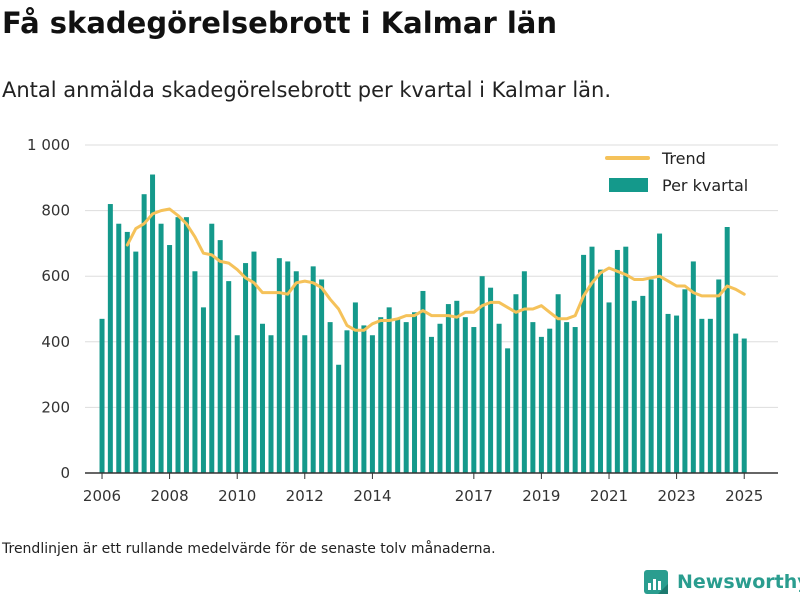  I want to click on x-axis-ticks: 2006 2008 2010 2012 2014 2017 2019 2021 2023 2025, so click(423, 489).